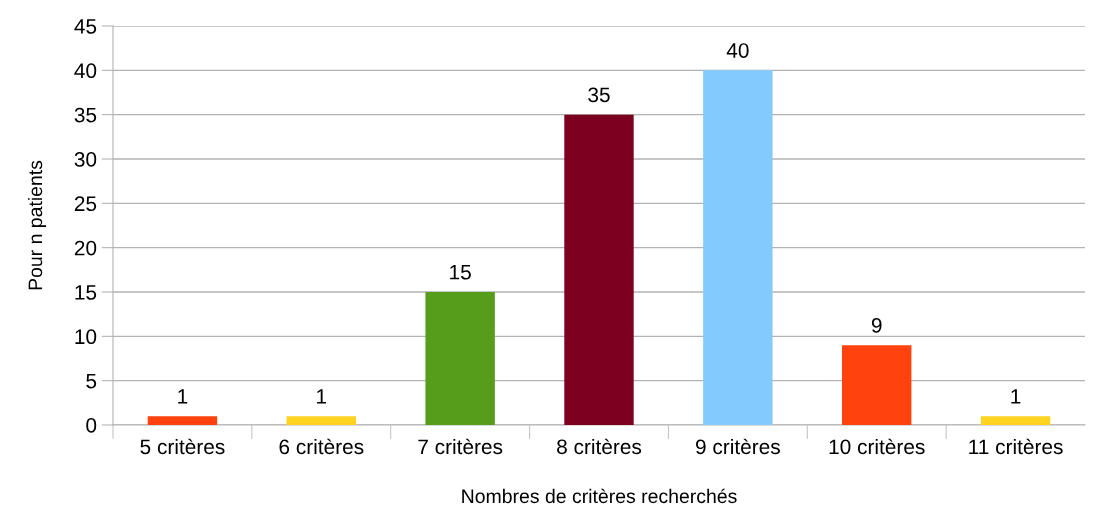 This screenshot has width=1109, height=519. Describe the element at coordinates (876, 325) in the screenshot. I see `data-label: 9` at that location.